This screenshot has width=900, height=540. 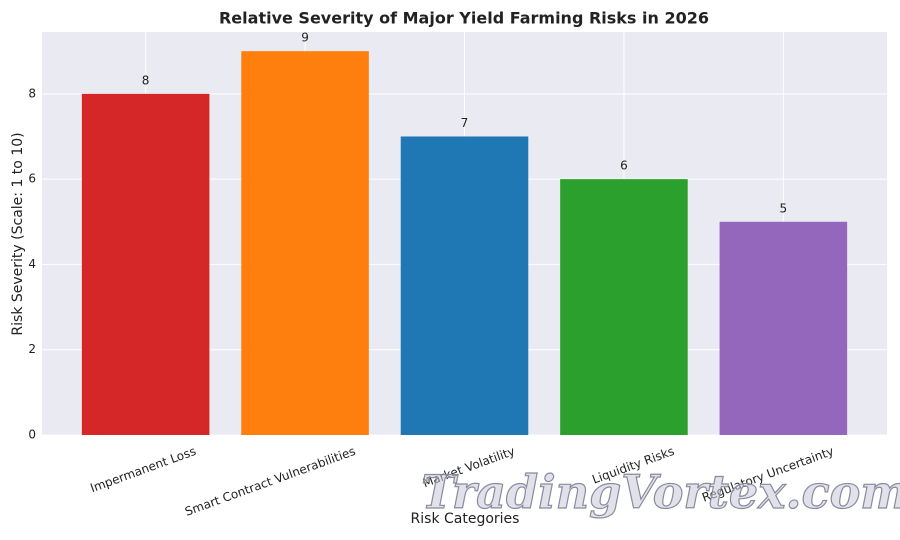 I want to click on value-label: 5, so click(x=784, y=208).